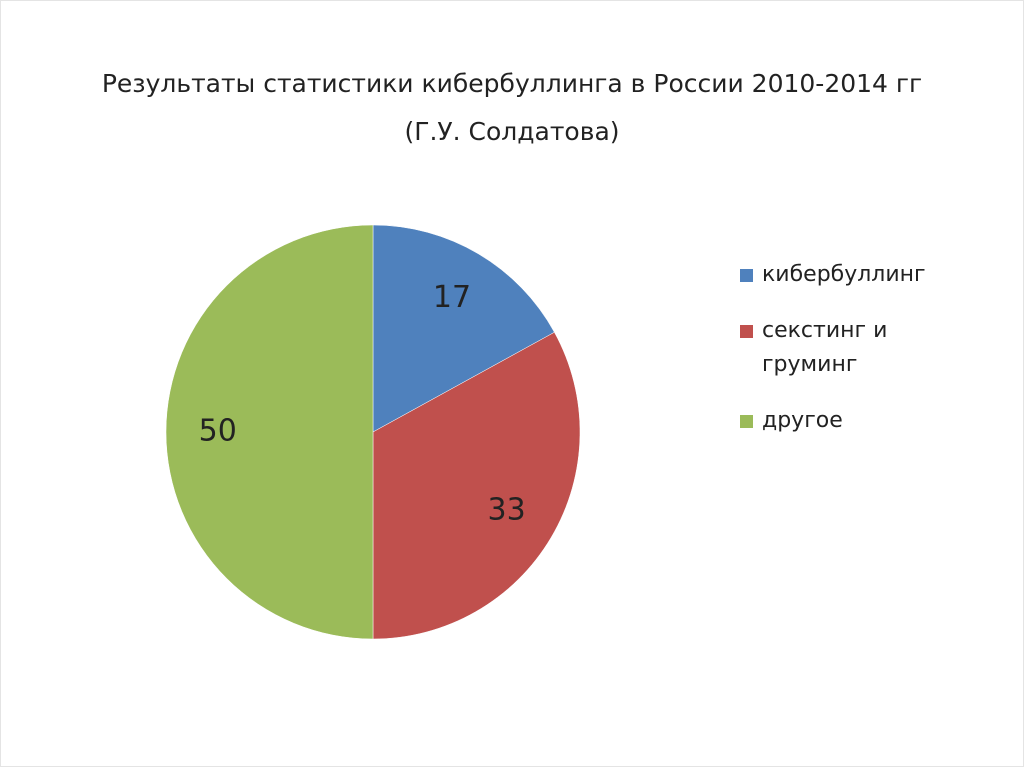  I want to click on data-label: 50, so click(218, 431).